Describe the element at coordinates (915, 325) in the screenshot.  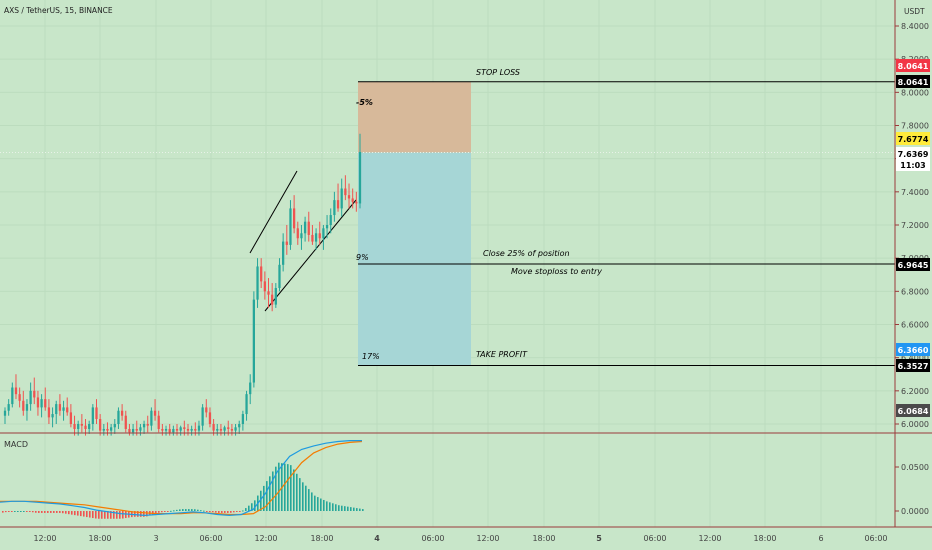
I see `price-tick-label: 6.6000` at that location.